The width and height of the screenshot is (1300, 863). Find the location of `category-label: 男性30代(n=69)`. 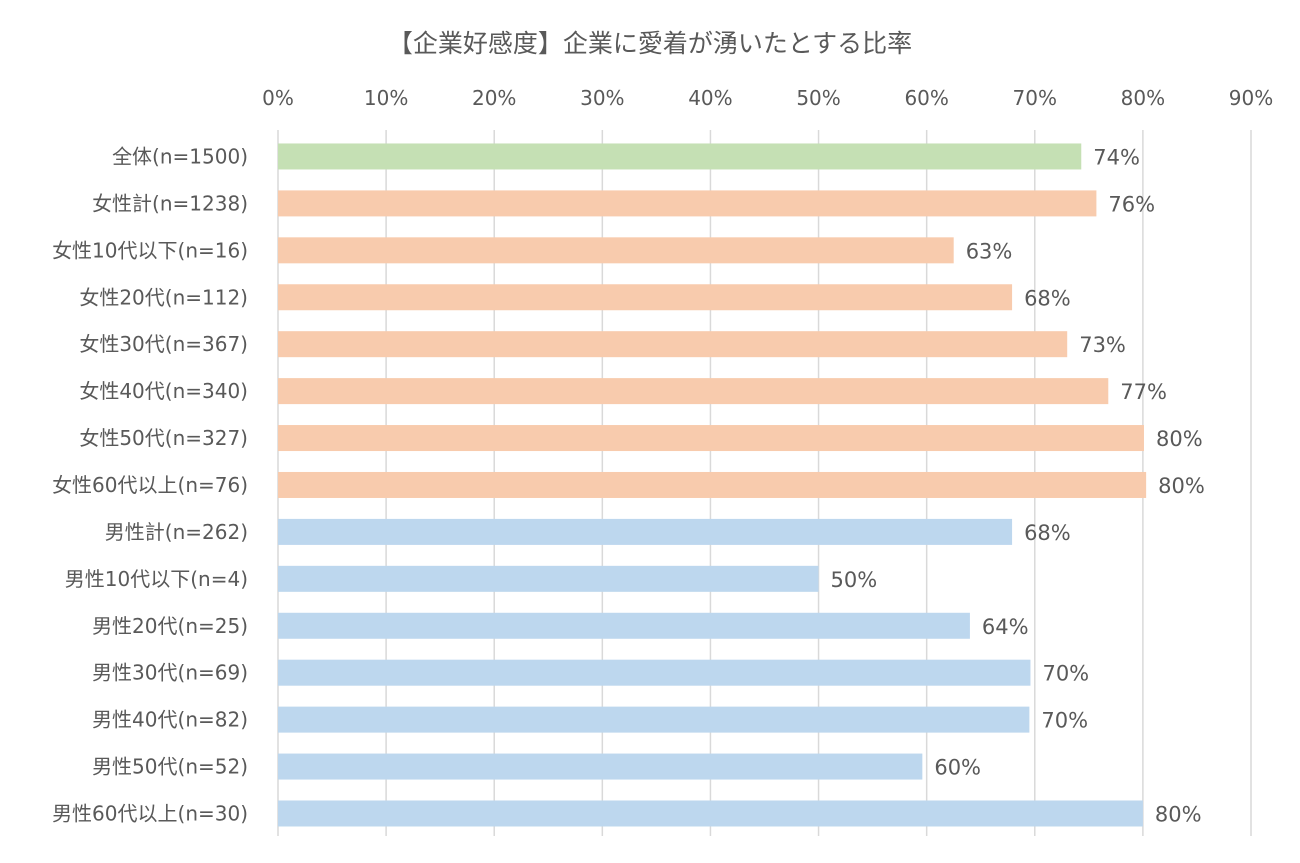

category-label: 男性30代(n=69) is located at coordinates (170, 673).